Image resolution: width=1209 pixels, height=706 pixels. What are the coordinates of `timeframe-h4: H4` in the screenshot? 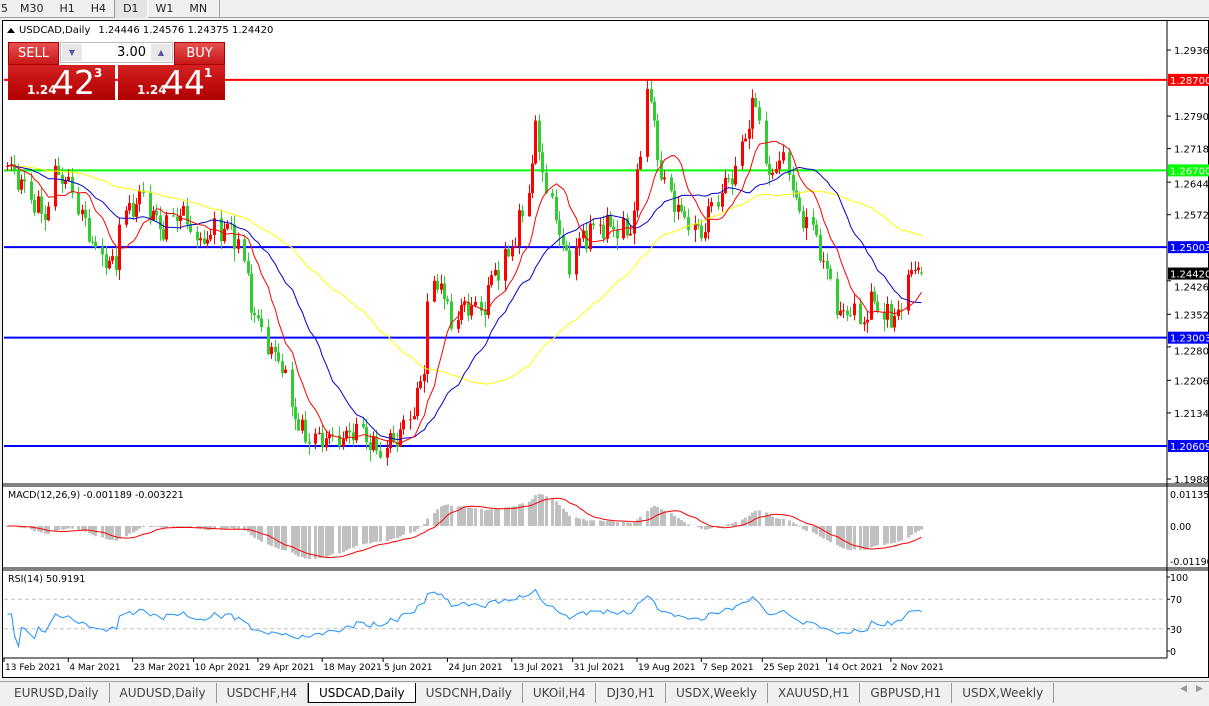 It's located at (98, 8).